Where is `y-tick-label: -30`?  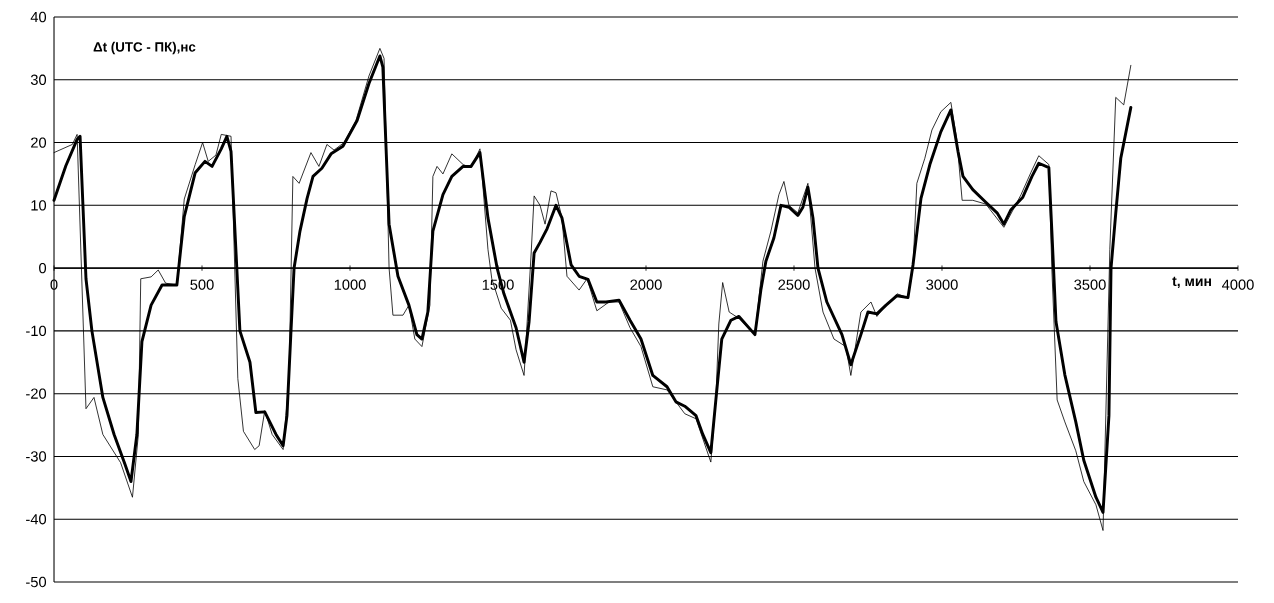
y-tick-label: -30 is located at coordinates (36, 456).